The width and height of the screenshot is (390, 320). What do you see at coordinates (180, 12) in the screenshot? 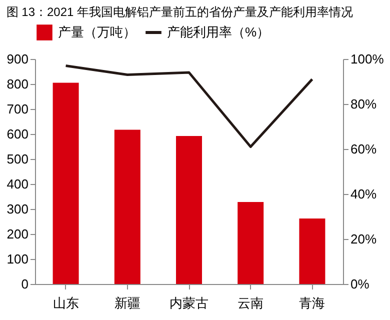
I see `chart-title: 图 13：2021 年我国电解铝产量前五的省份产量及产能利用率情况` at bounding box center [180, 12].